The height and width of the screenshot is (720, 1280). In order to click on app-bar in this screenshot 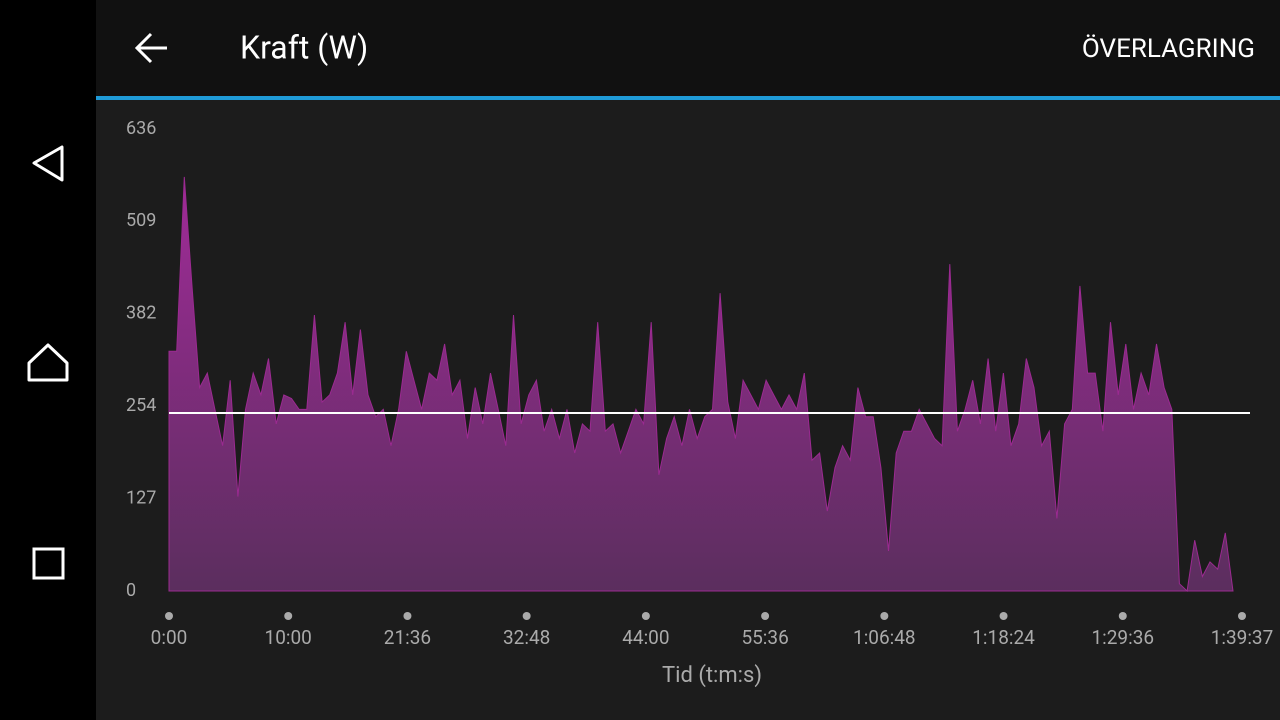, I will do `click(688, 48)`.